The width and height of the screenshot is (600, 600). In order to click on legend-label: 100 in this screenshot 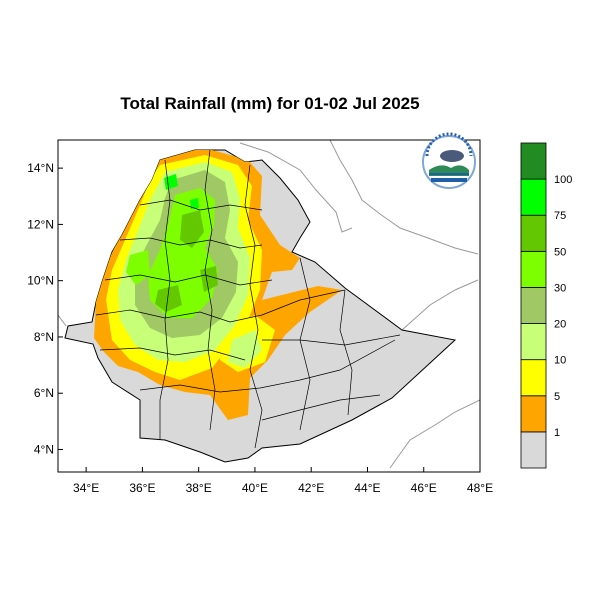, I will do `click(563, 180)`.